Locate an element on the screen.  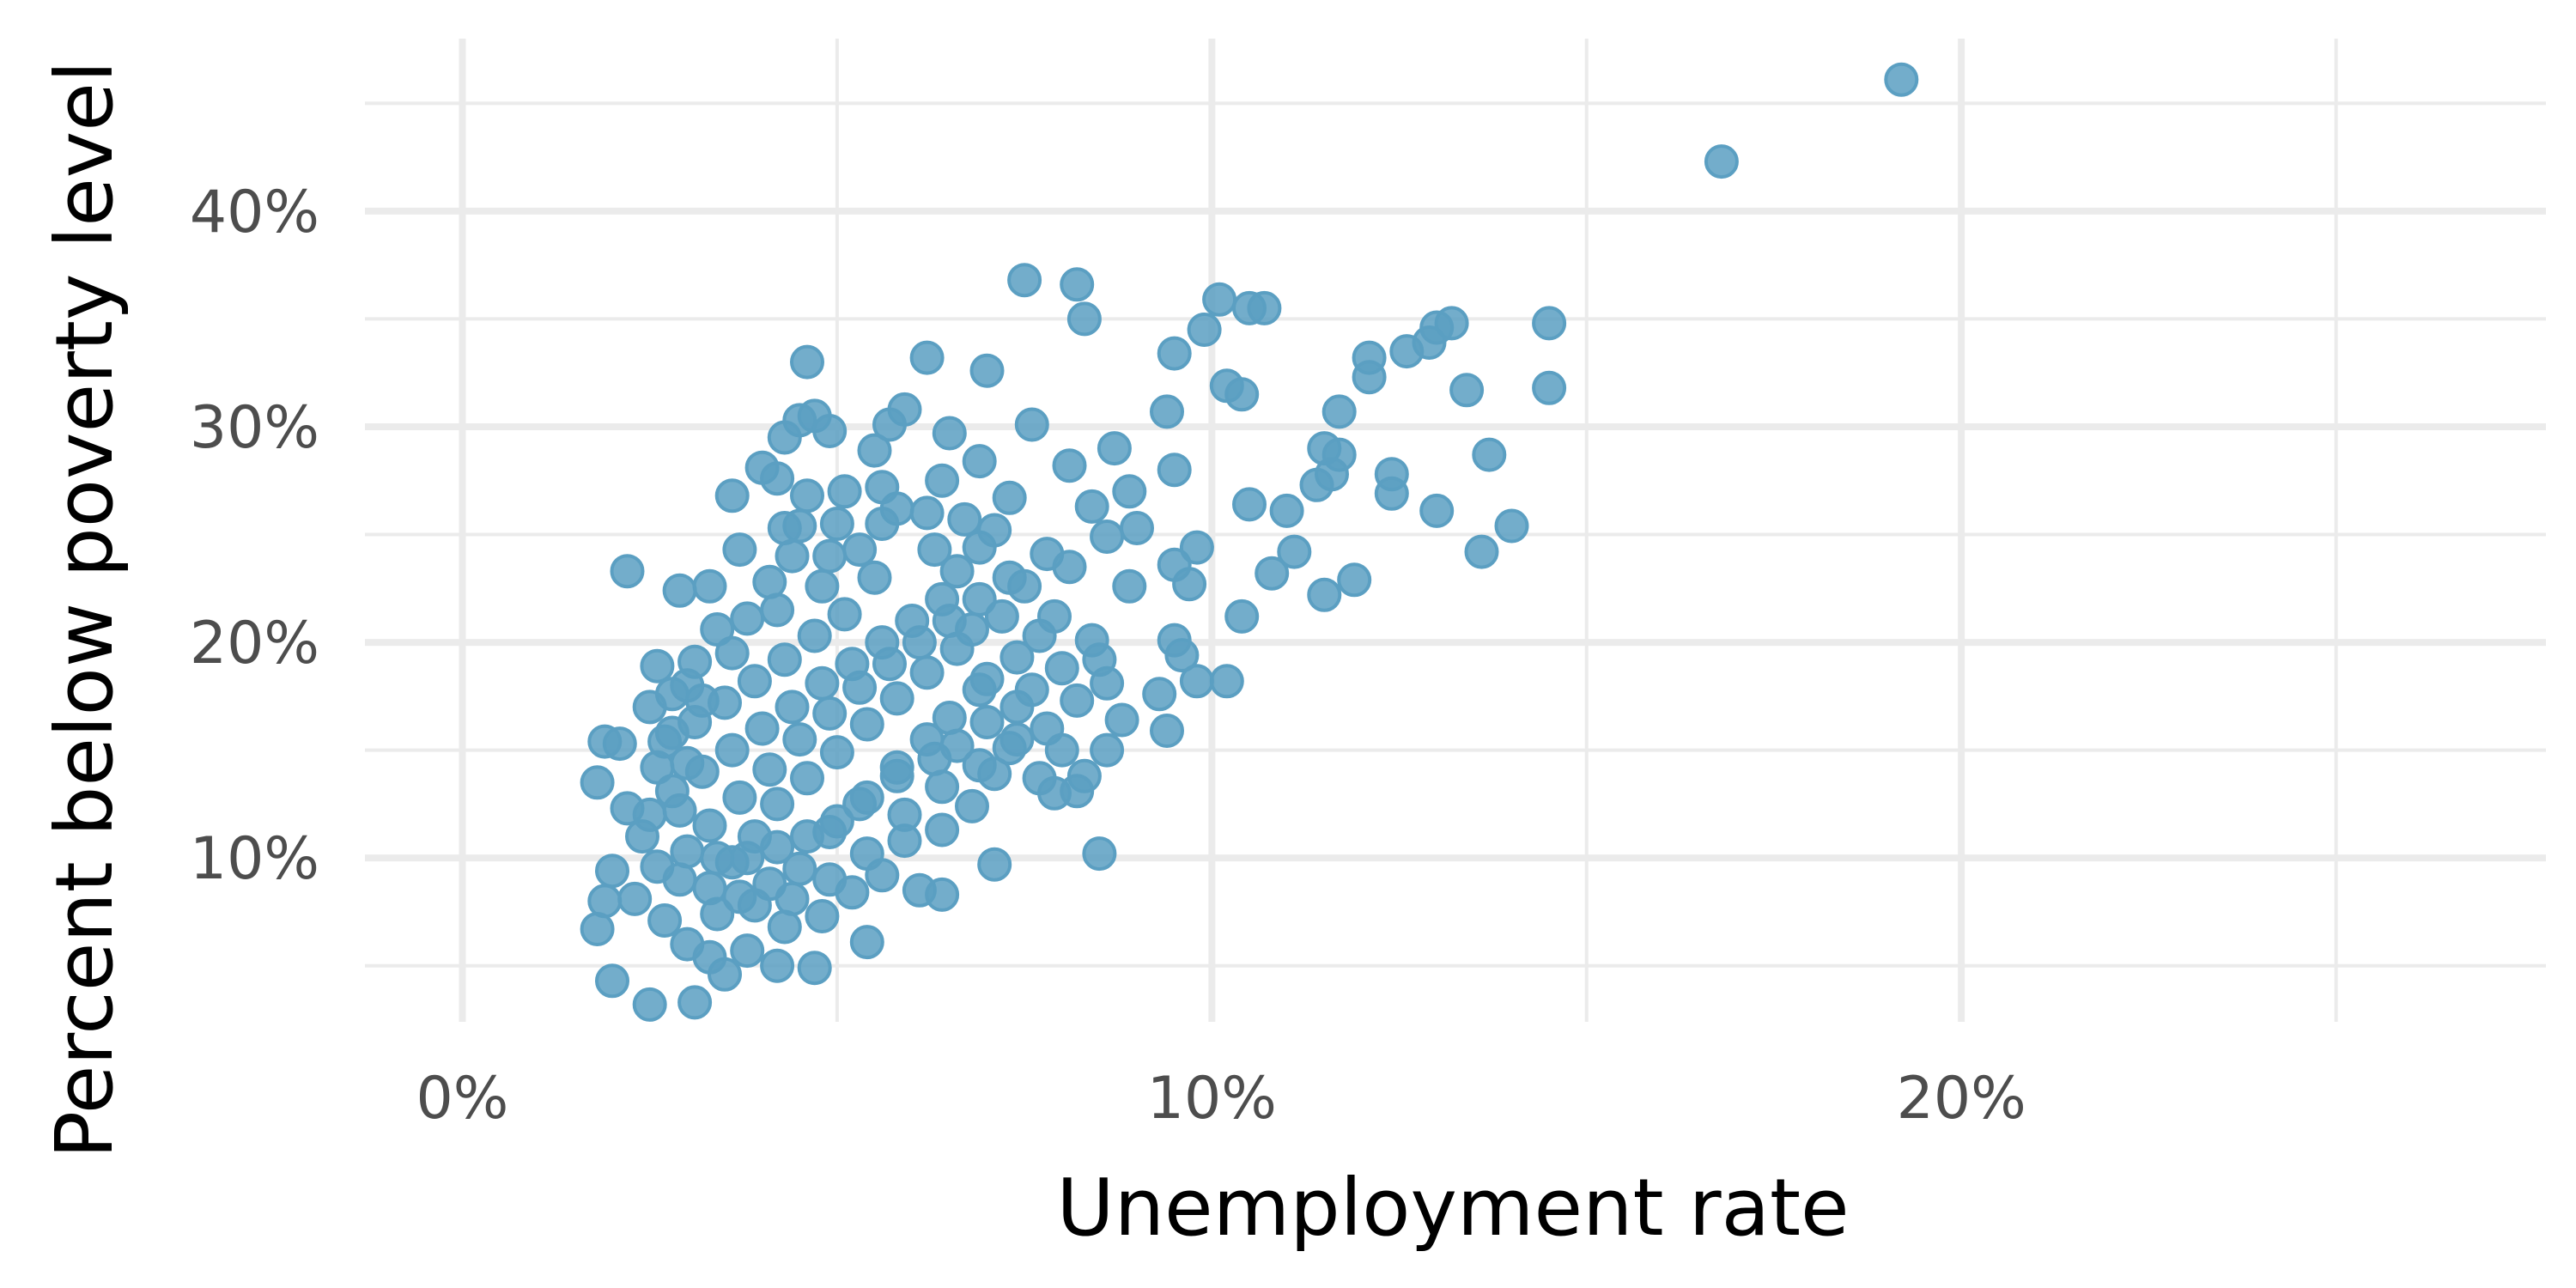
y-tick-label: 30% is located at coordinates (254, 428).